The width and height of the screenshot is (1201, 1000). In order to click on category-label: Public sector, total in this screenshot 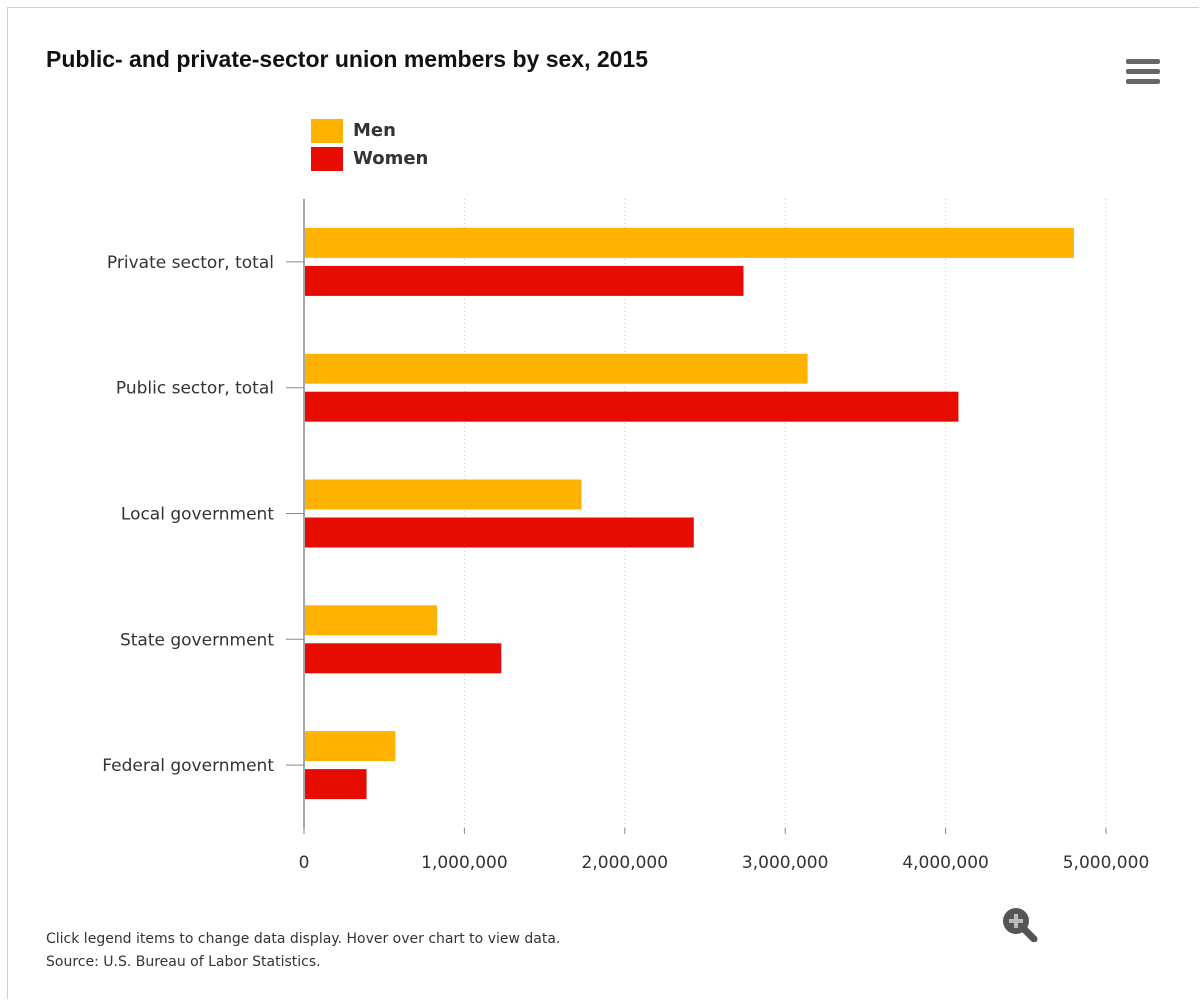, I will do `click(195, 389)`.